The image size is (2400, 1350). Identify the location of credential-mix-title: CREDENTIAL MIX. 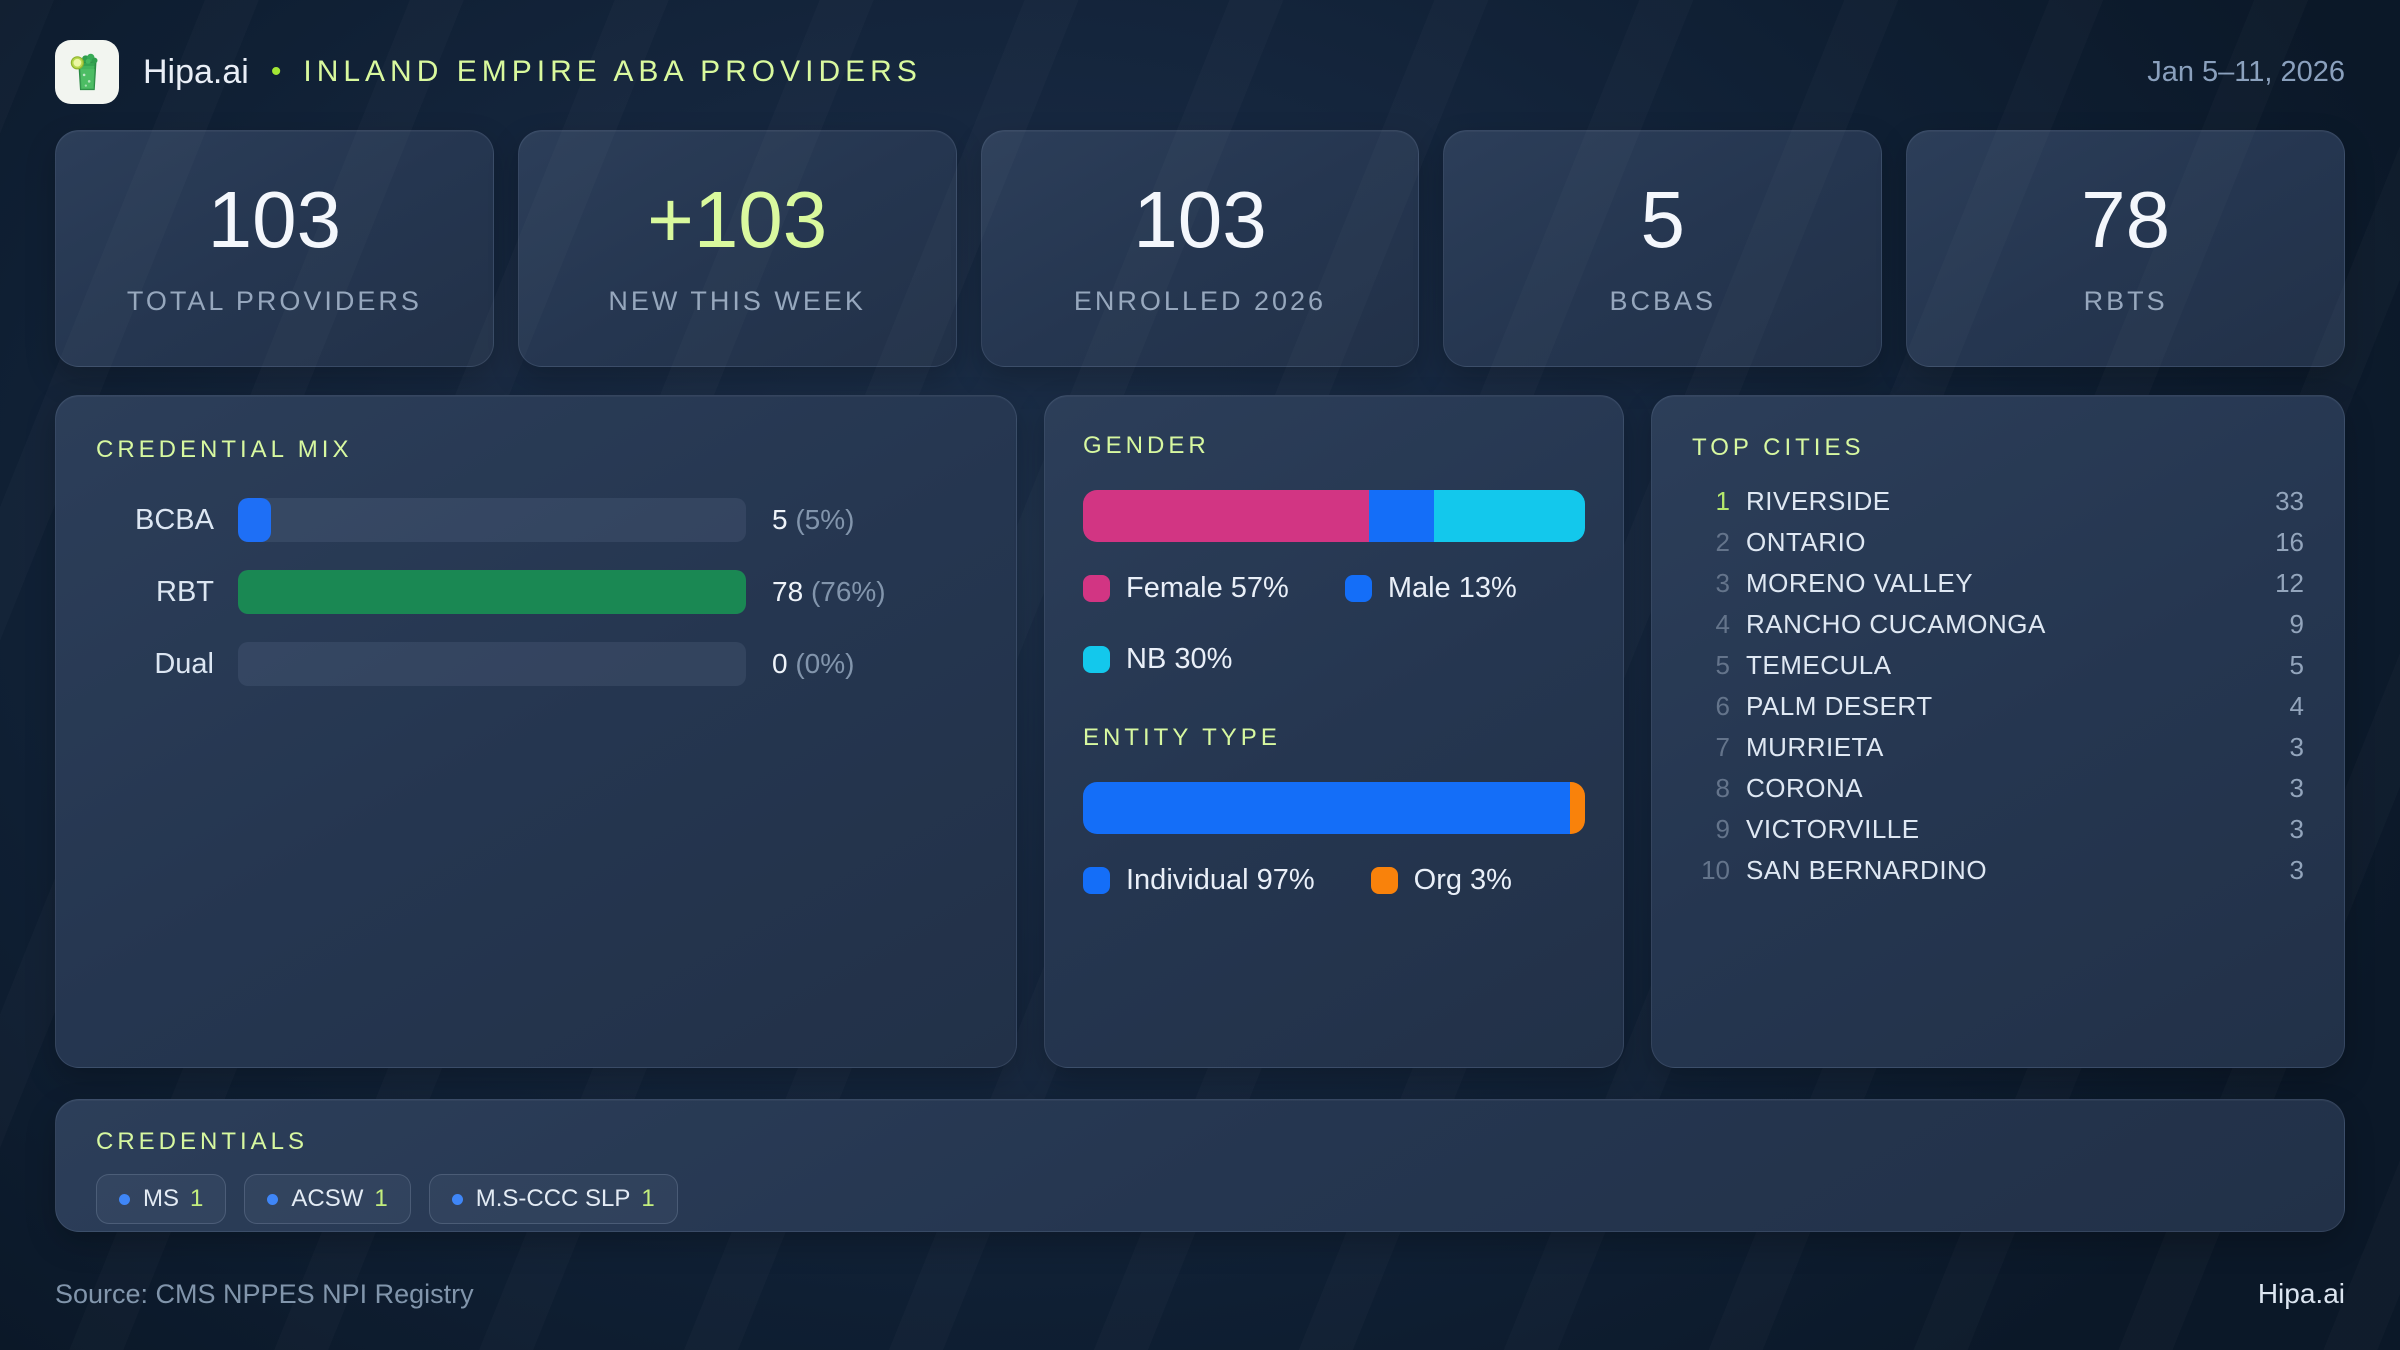
(224, 449).